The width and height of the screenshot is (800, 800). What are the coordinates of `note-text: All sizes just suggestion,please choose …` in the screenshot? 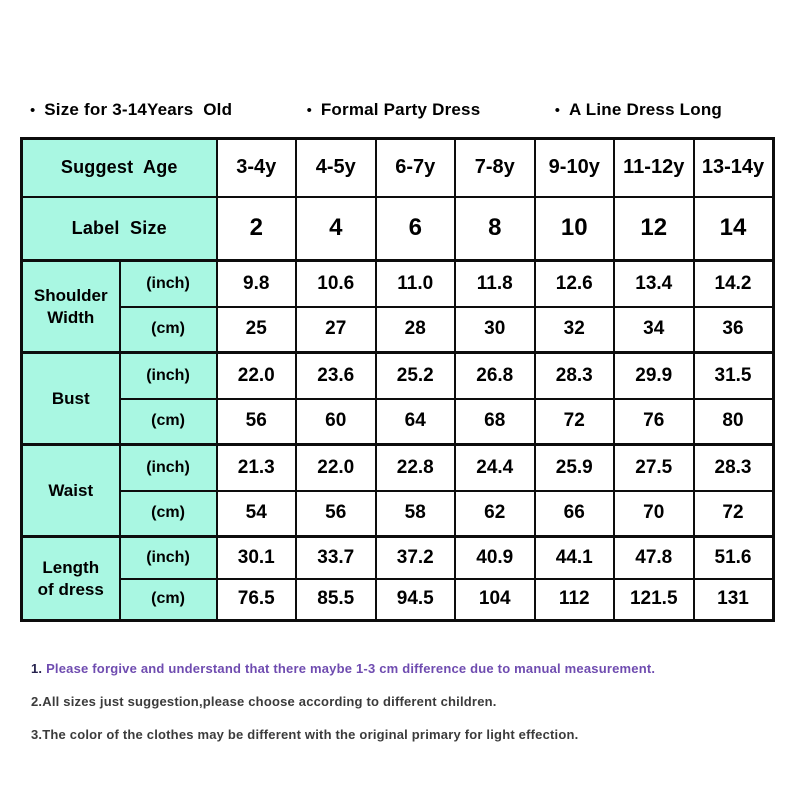 It's located at (269, 701).